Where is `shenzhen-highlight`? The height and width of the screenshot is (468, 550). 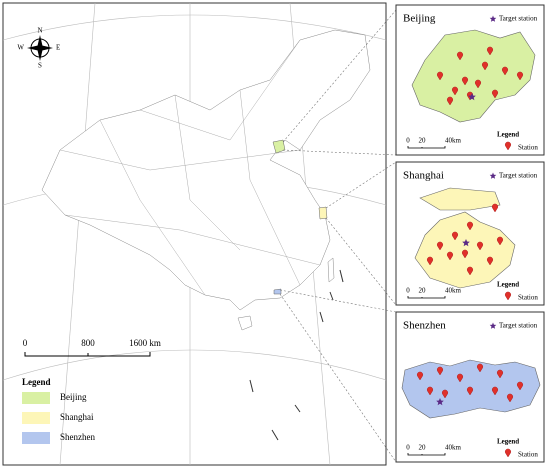
shenzhen-highlight is located at coordinates (277, 291).